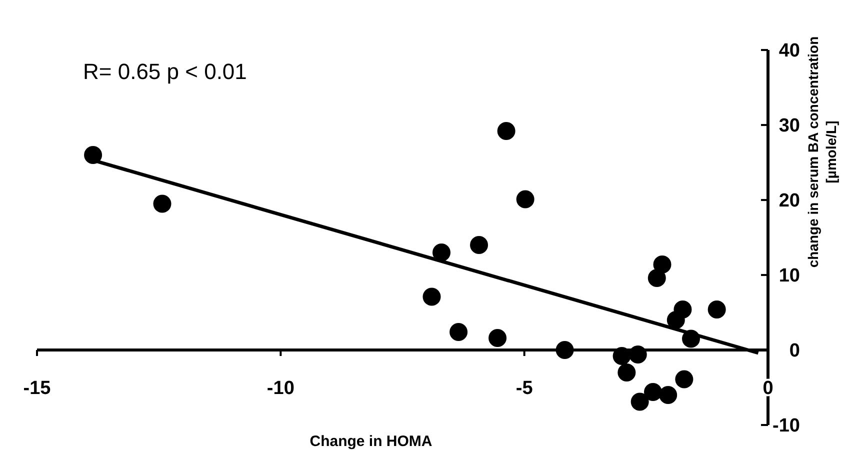 The width and height of the screenshot is (854, 450). Describe the element at coordinates (822, 152) in the screenshot. I see `y-axis-title: change in serum BA concentration [µmole/L]` at that location.